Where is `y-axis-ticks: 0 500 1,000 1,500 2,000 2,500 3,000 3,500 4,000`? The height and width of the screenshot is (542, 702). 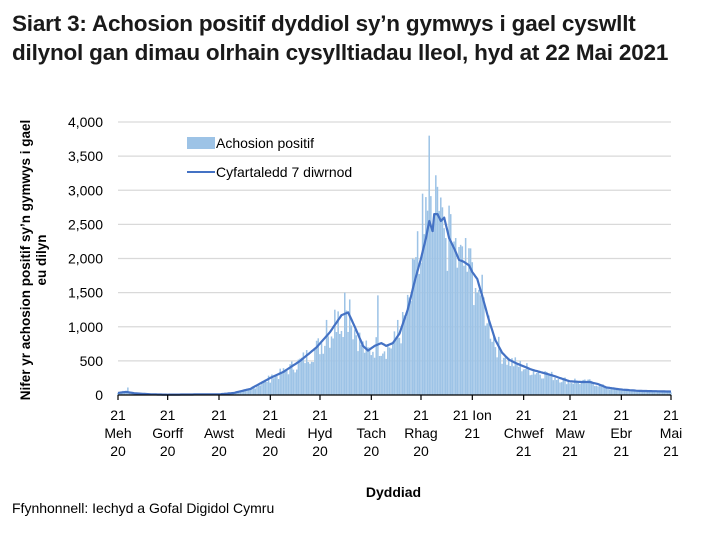 y-axis-ticks: 0 500 1,000 1,500 2,000 2,500 3,000 3,500 4,000 is located at coordinates (85, 258).